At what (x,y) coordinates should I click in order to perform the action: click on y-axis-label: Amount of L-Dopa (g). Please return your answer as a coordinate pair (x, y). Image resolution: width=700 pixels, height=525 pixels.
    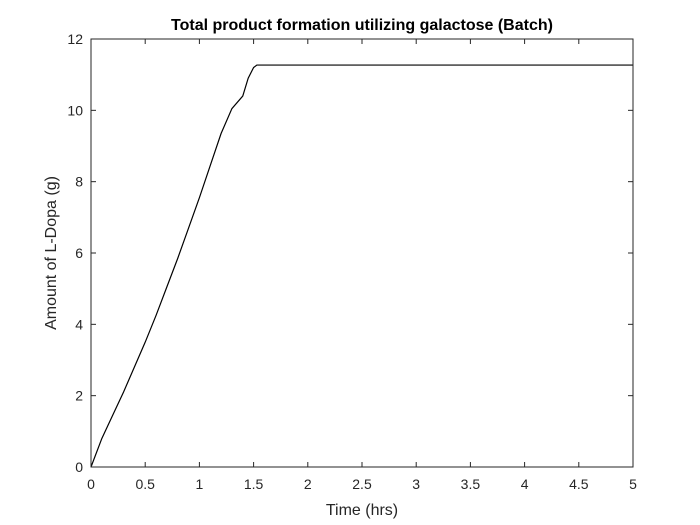
    Looking at the image, I should click on (51, 253).